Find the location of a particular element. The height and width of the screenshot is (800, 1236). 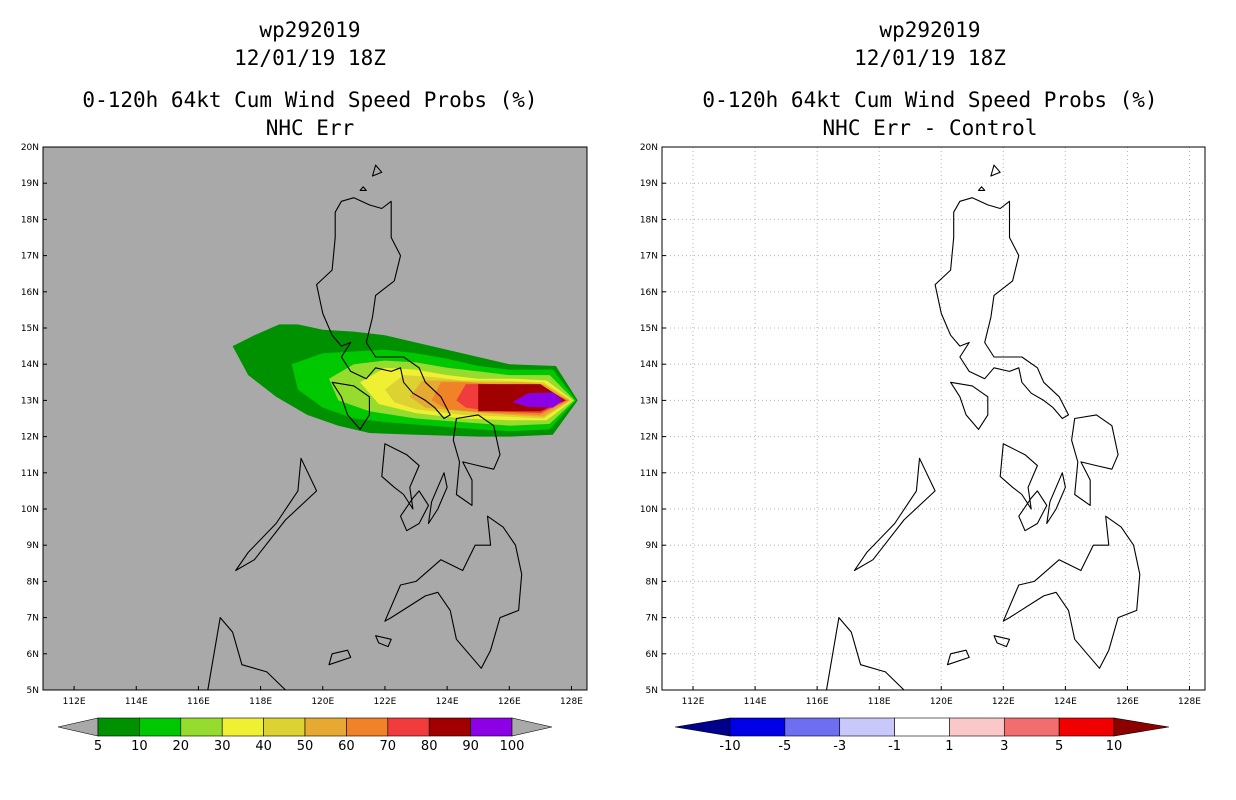

right-y-tick-label: 19N is located at coordinates (649, 184).